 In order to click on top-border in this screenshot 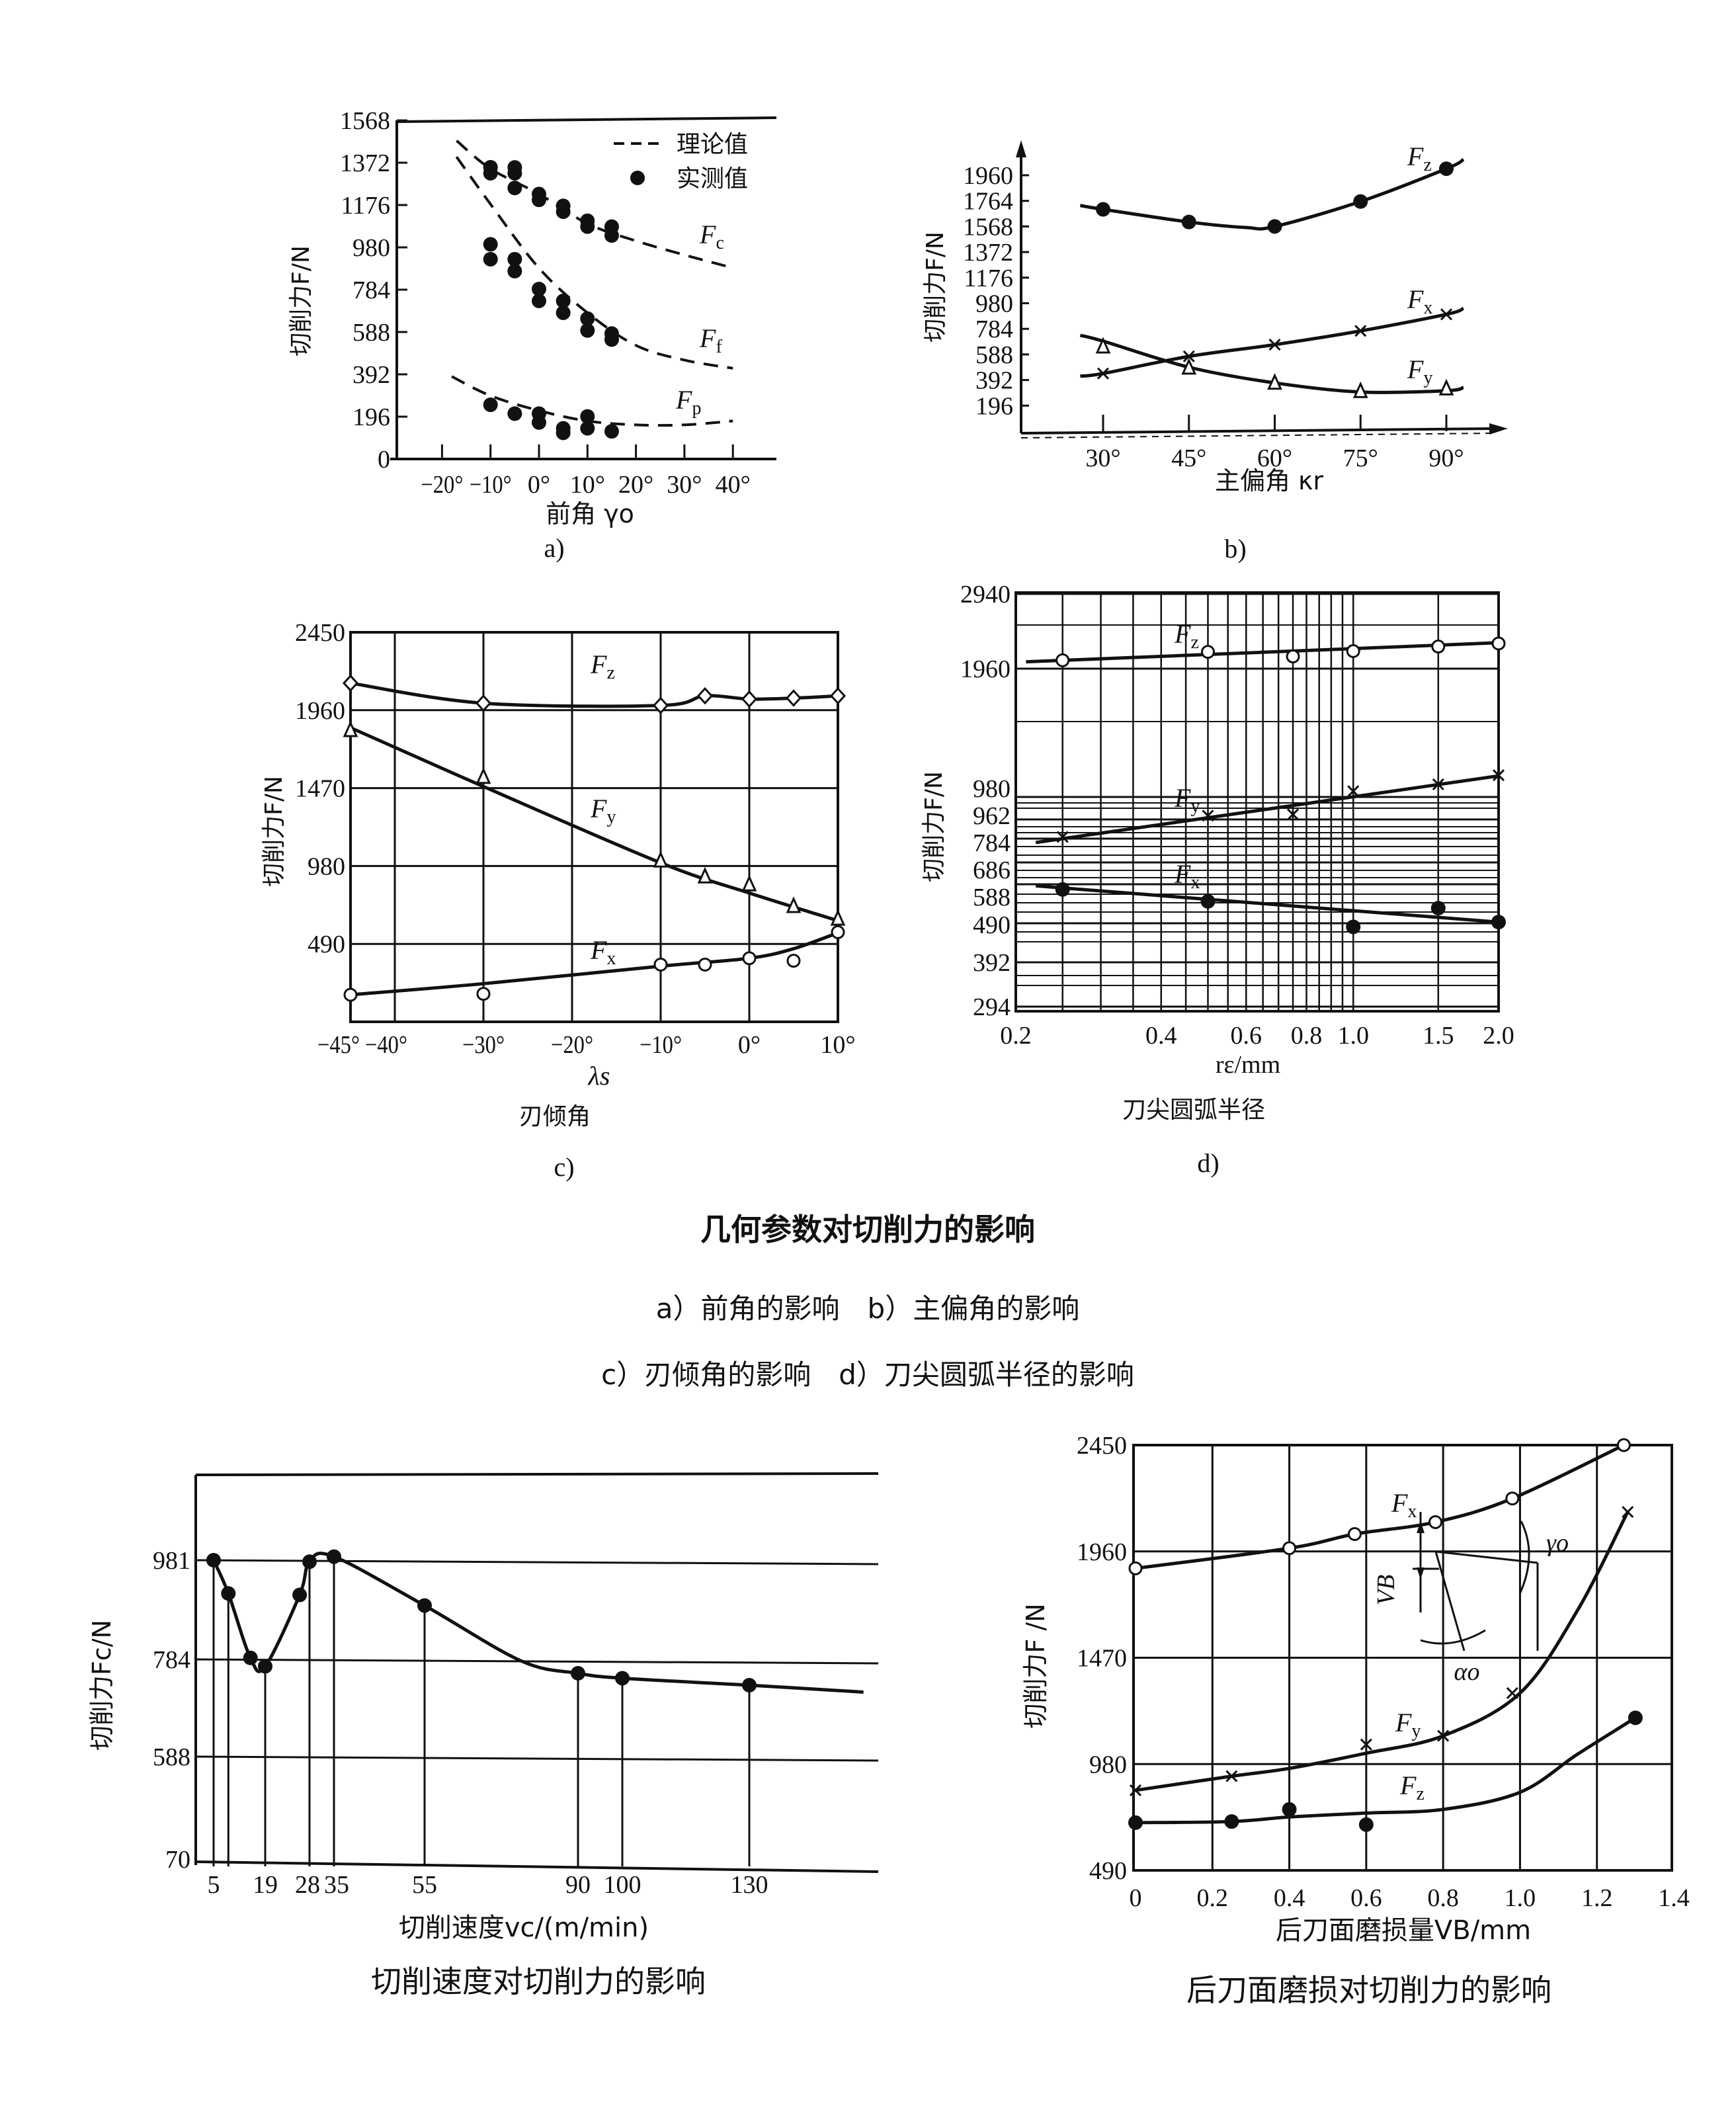, I will do `click(537, 1474)`.